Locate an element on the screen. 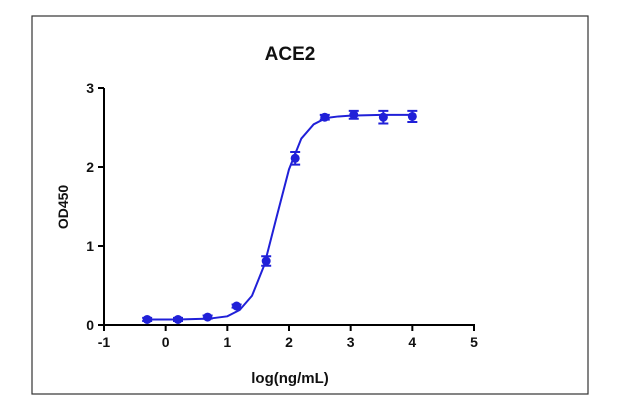  x-tick-label: 4 is located at coordinates (412, 342).